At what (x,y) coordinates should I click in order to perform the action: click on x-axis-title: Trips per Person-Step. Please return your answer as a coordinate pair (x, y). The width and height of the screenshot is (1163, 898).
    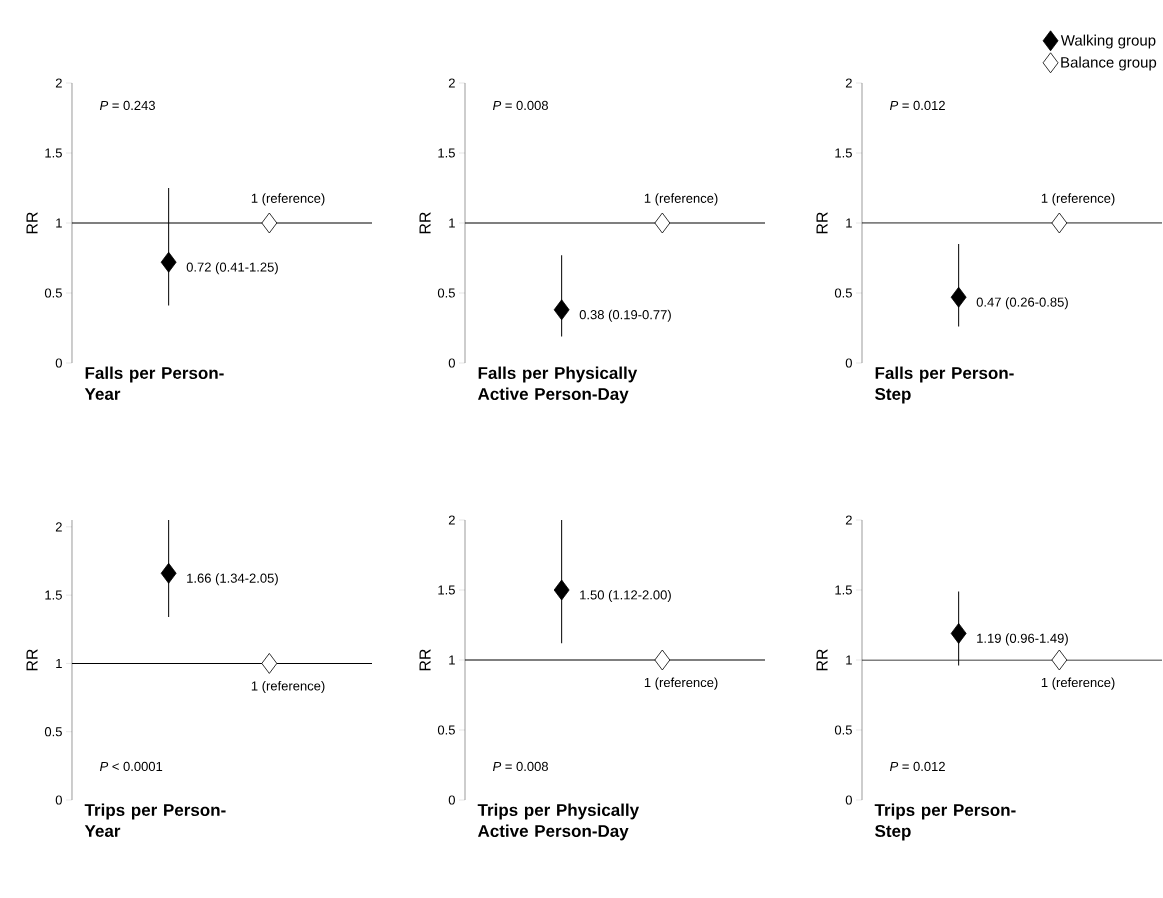
    Looking at the image, I should click on (945, 822).